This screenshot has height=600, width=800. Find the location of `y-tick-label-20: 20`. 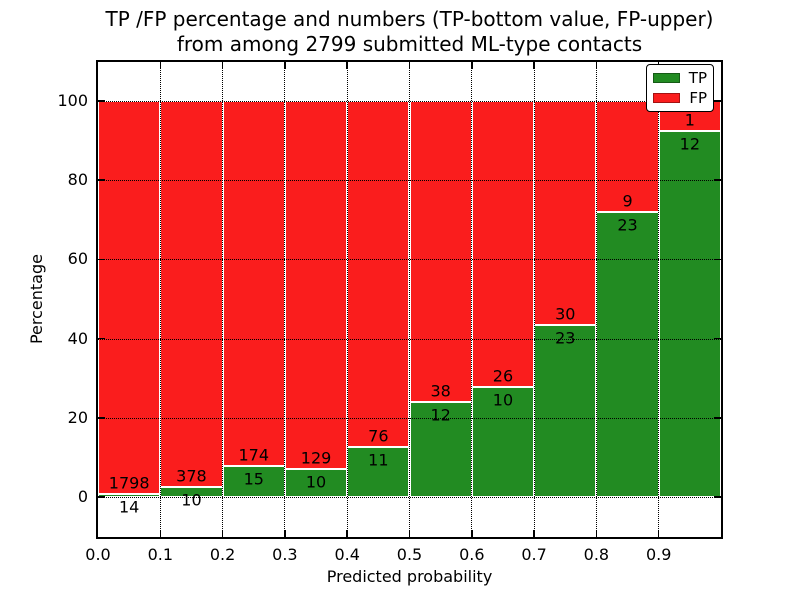

y-tick-label-20: 20 is located at coordinates (77, 417).